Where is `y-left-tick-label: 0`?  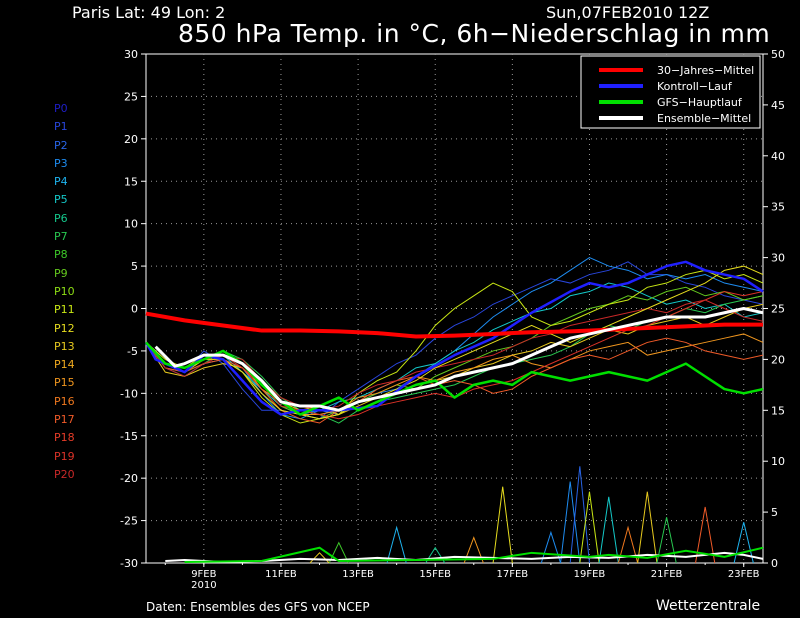
y-left-tick-label: 0 is located at coordinates (134, 309).